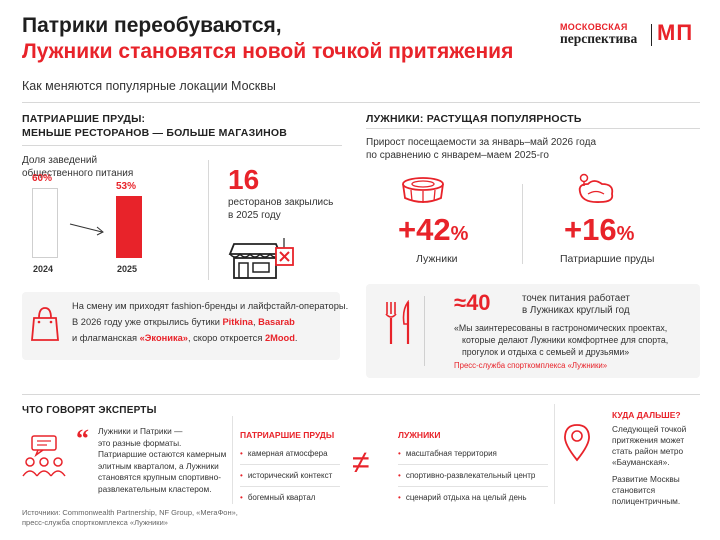  What do you see at coordinates (658, 490) in the screenshot?
I see `next-text2: Развитие Москвы становится полицентричным.` at bounding box center [658, 490].